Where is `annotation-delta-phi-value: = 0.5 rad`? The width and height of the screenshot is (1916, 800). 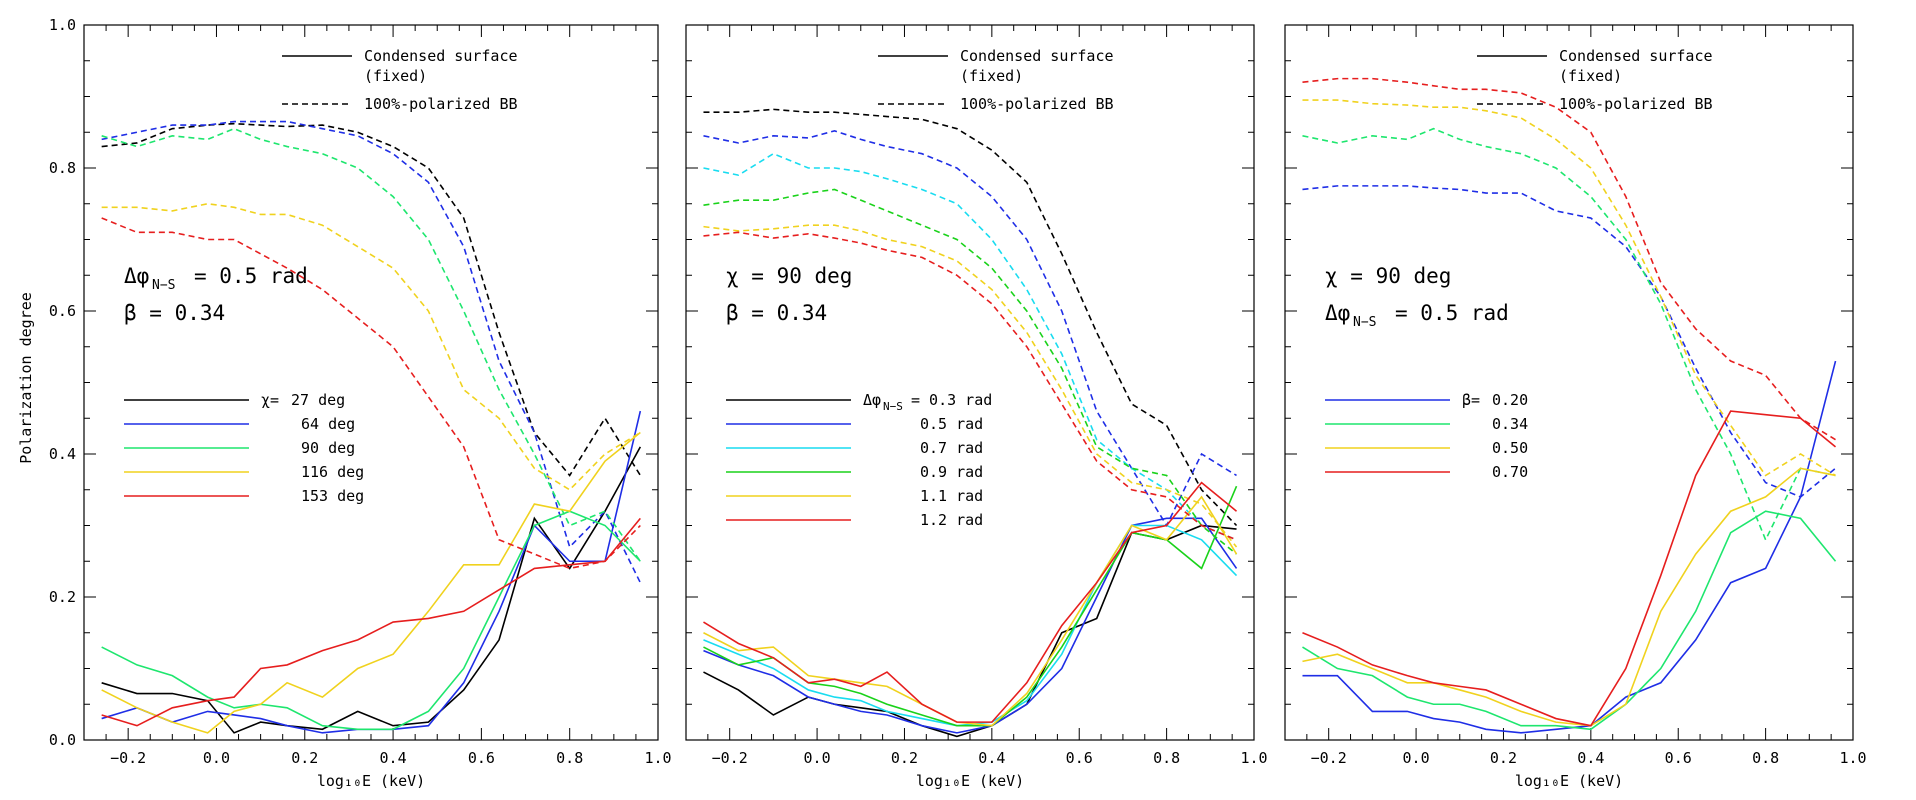 annotation-delta-phi-value: = 0.5 rad is located at coordinates (251, 276).